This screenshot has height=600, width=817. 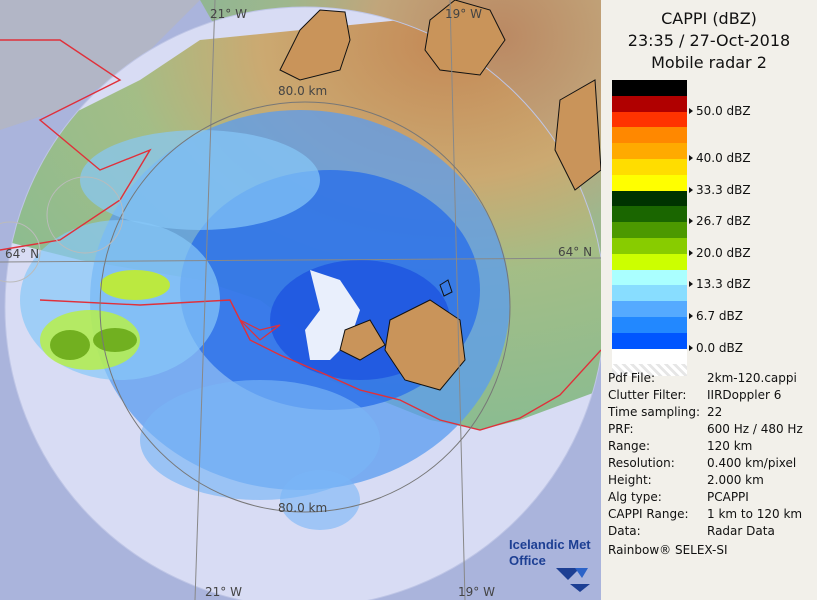 I want to click on meta-key: Range:, so click(x=629, y=446).